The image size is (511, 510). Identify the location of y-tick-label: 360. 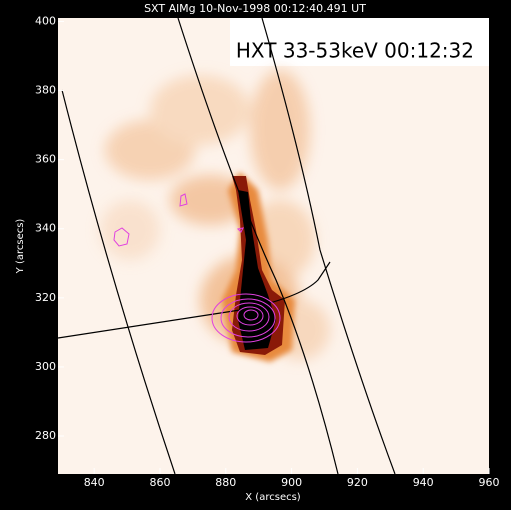
(45, 159).